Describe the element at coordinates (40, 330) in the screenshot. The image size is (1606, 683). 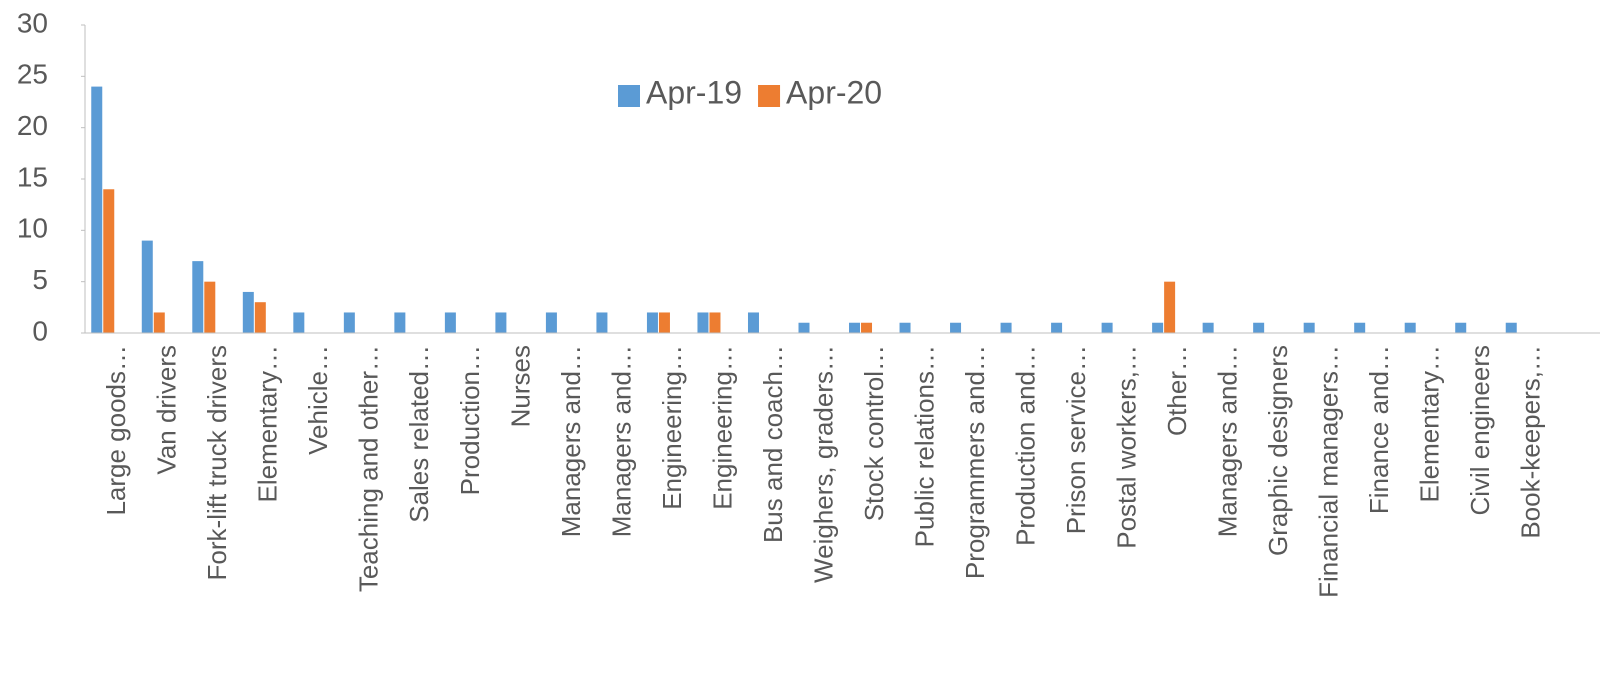
I see `y-tick-label: 0` at that location.